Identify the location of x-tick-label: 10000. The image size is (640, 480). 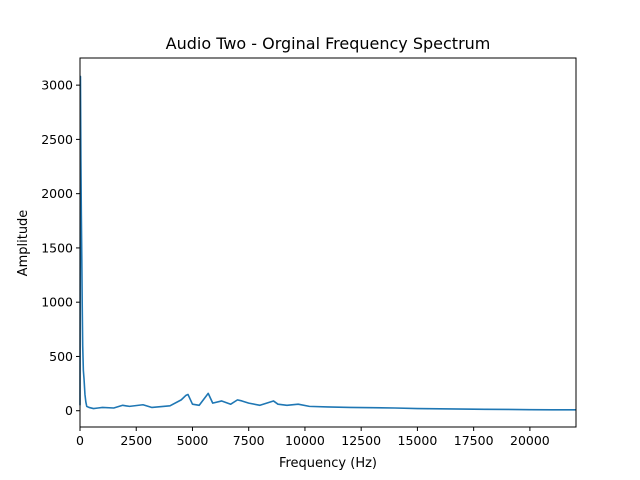
(305, 440).